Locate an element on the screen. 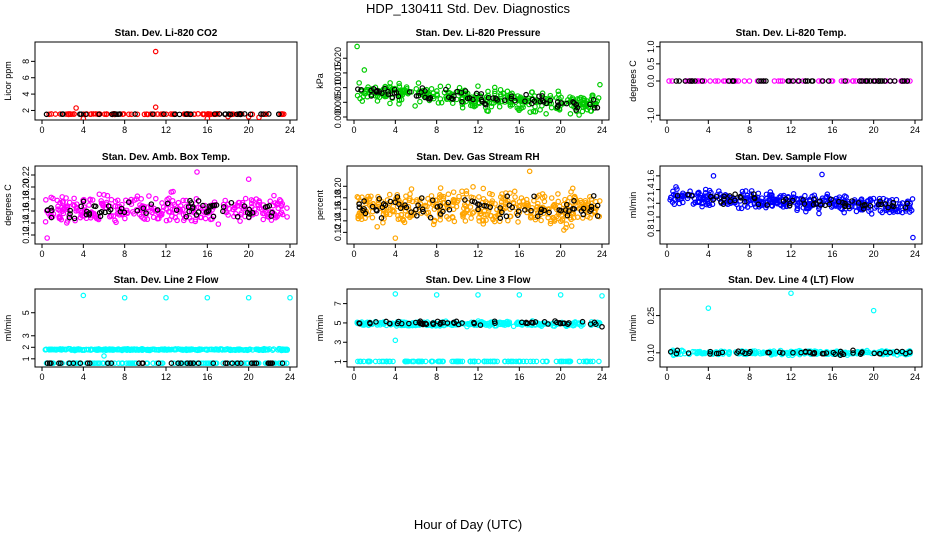  series-secondary is located at coordinates (159, 209).